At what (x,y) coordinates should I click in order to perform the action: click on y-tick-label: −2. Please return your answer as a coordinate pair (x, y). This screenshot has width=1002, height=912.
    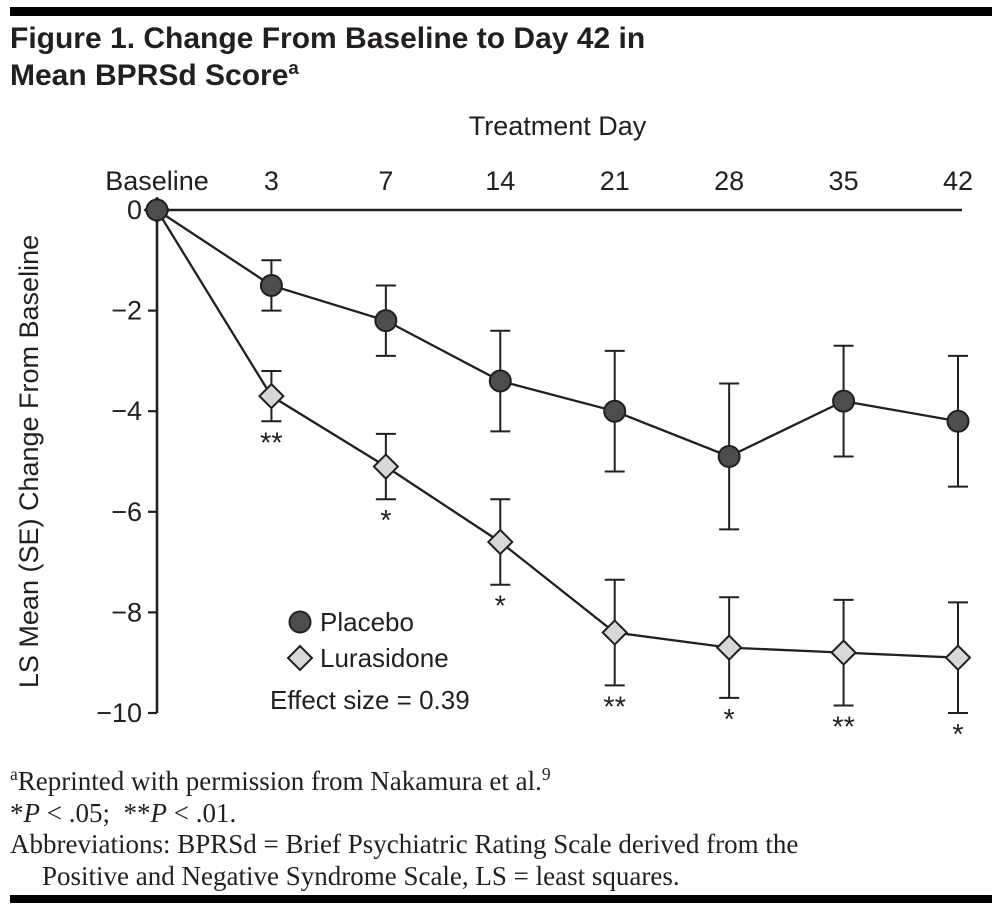
    Looking at the image, I should click on (126, 311).